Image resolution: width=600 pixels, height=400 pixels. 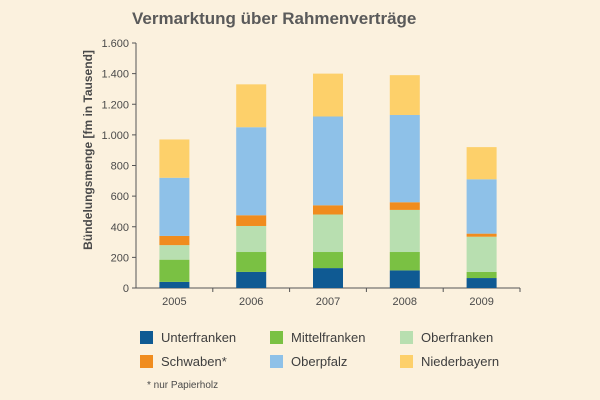 I want to click on bar-segment-unterfranken-2008, so click(x=404, y=279).